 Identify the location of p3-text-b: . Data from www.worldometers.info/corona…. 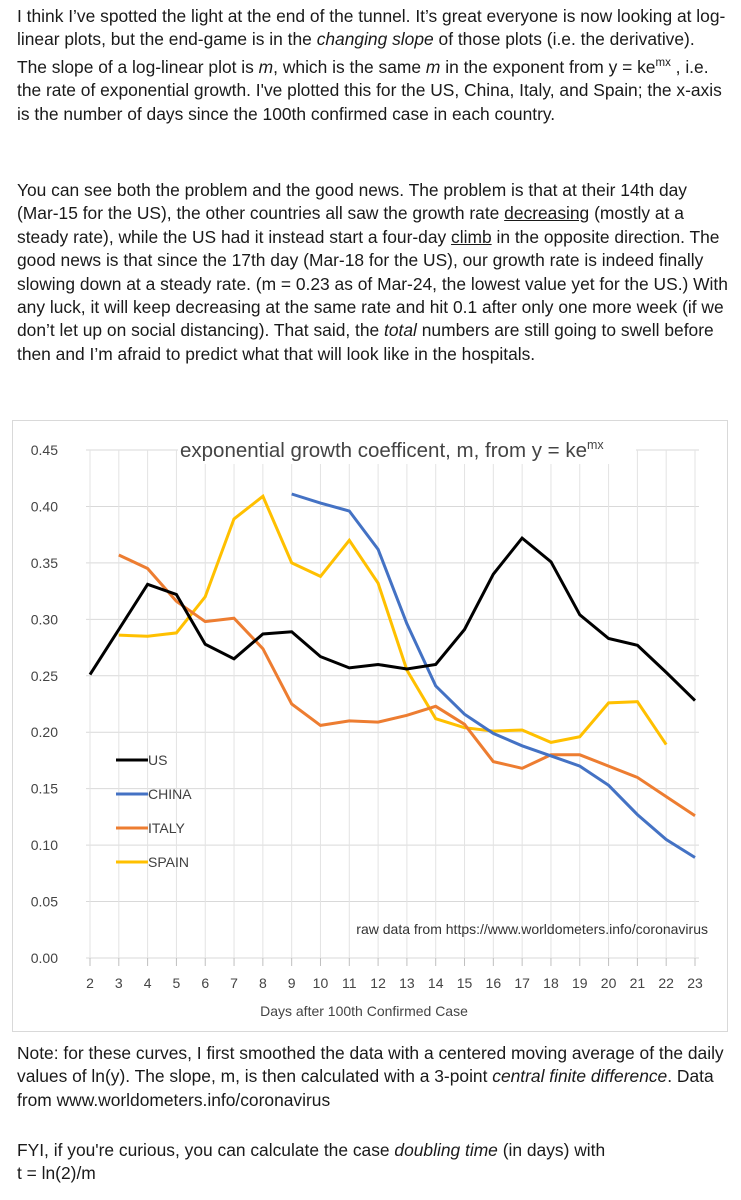
(365, 1088).